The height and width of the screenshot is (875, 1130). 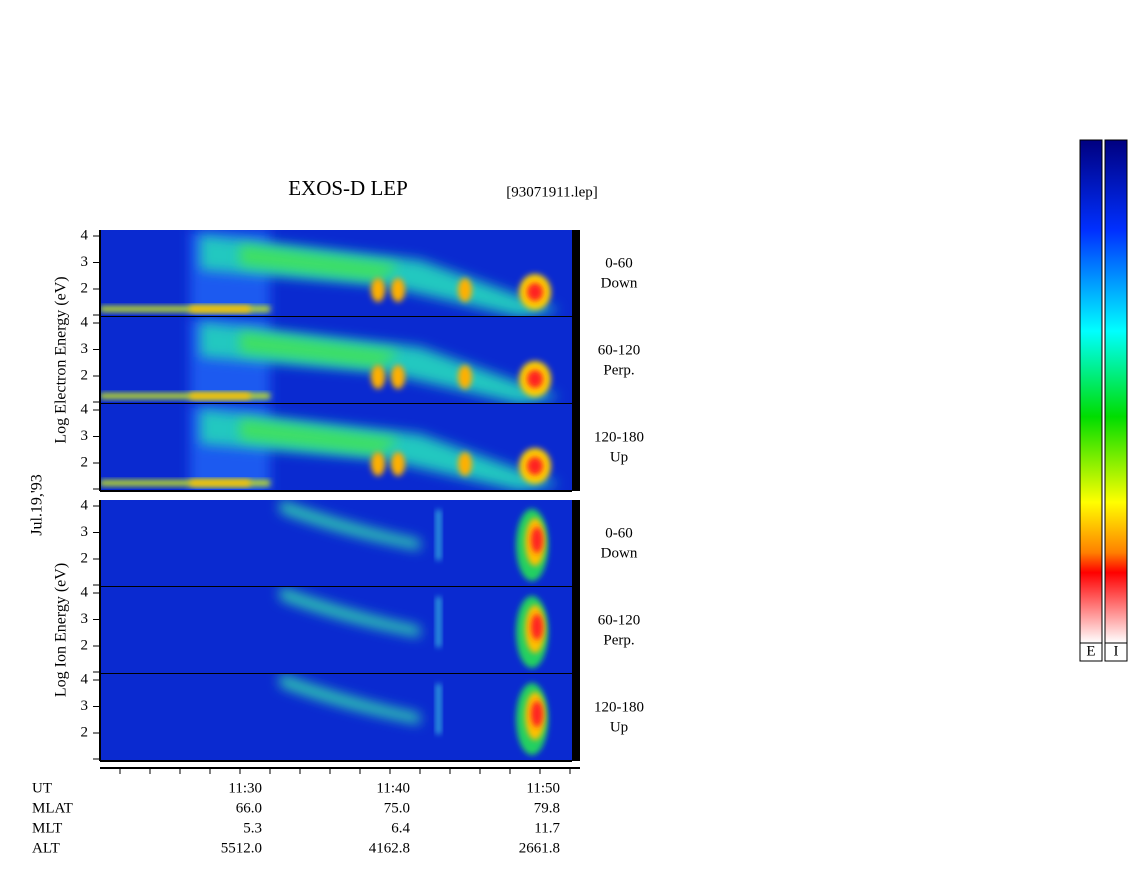 I want to click on row-value: 11:40, so click(x=393, y=788).